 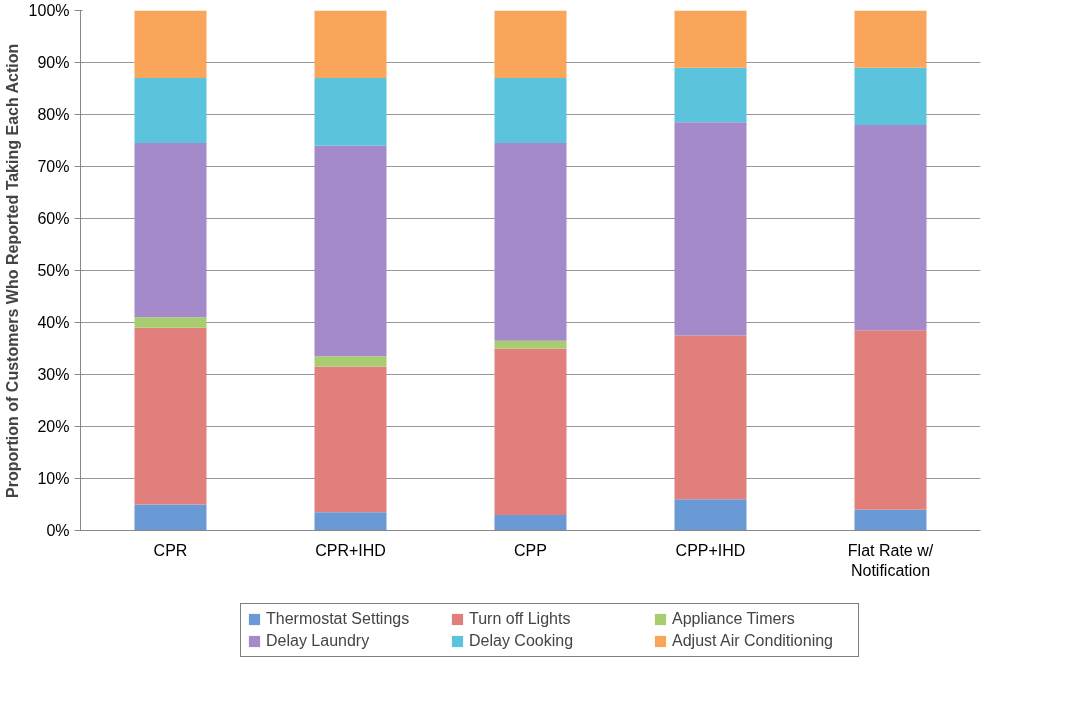 I want to click on legend-label: Delay Cooking, so click(x=522, y=641).